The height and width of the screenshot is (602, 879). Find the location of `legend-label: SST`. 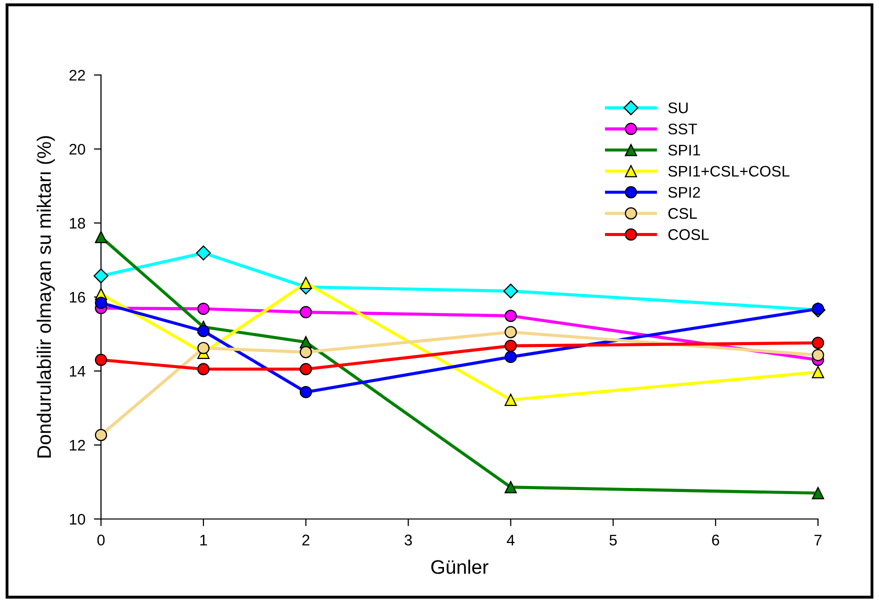

legend-label: SST is located at coordinates (682, 129).